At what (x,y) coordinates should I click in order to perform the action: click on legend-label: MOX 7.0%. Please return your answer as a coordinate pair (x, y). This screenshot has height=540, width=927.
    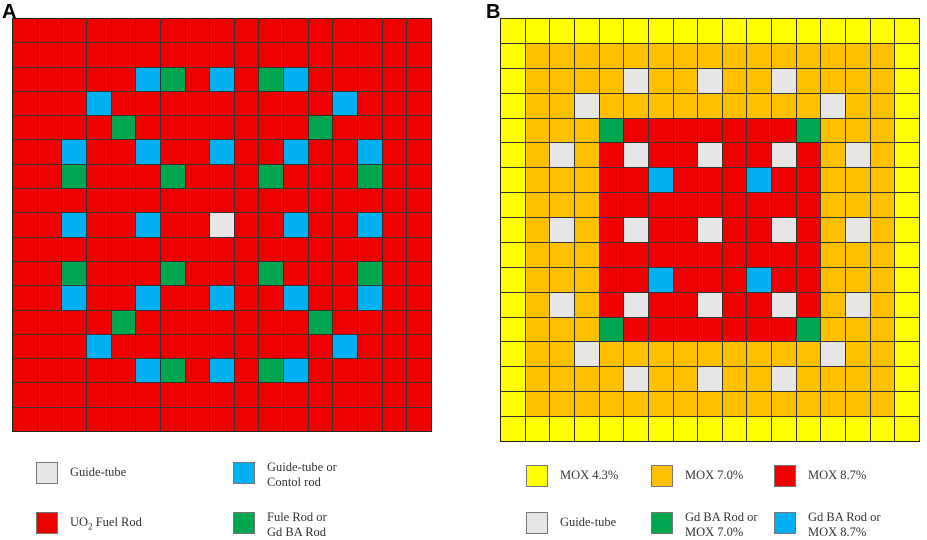
    Looking at the image, I should click on (714, 475).